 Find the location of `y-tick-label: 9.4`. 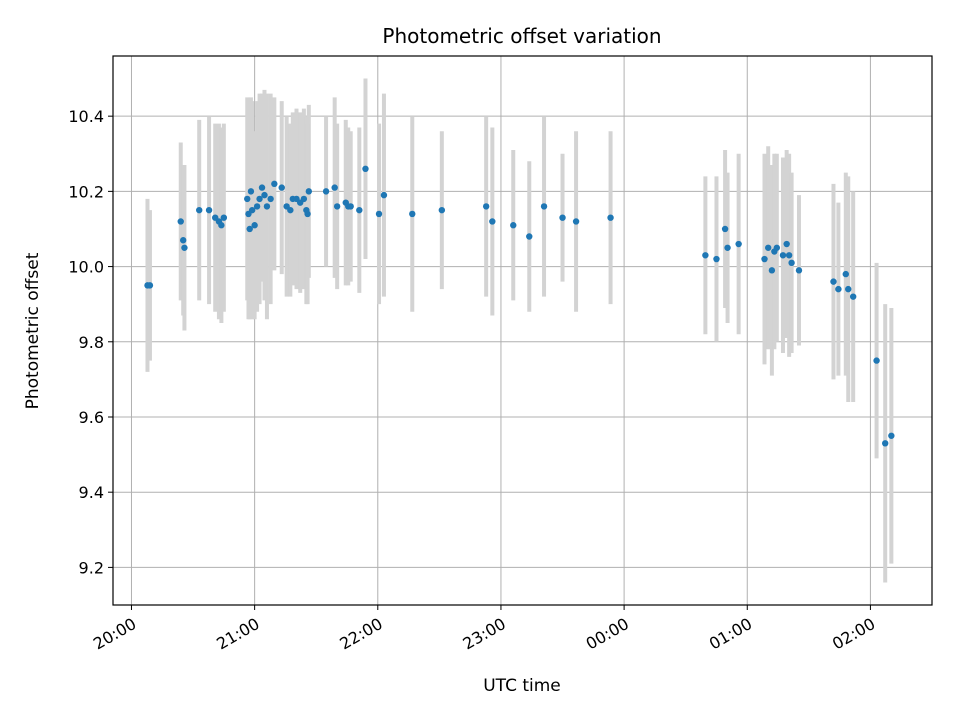

y-tick-label: 9.4 is located at coordinates (91, 492).